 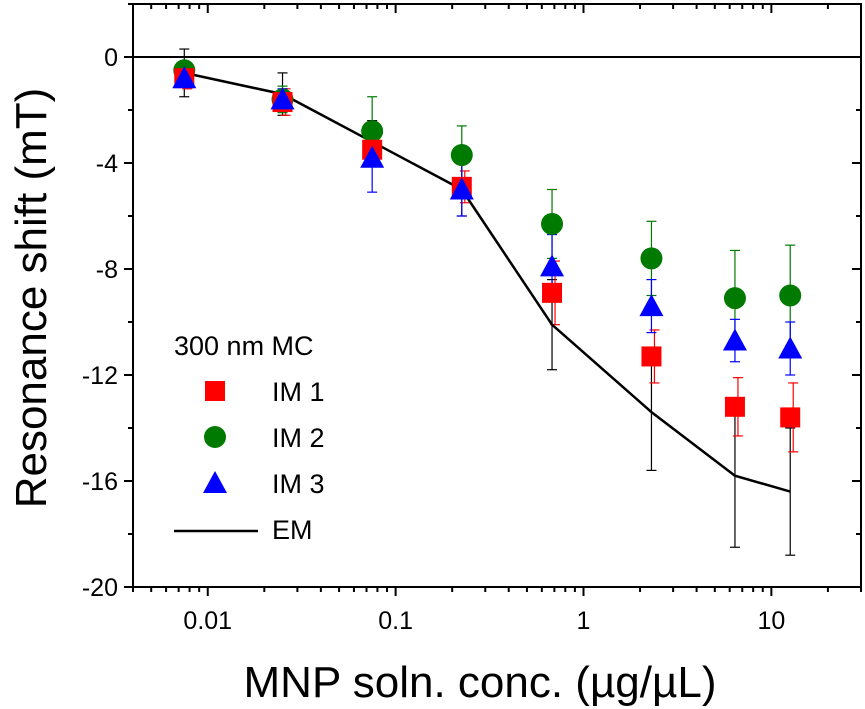 I want to click on x-tick-label: 0.01, so click(x=207, y=621).